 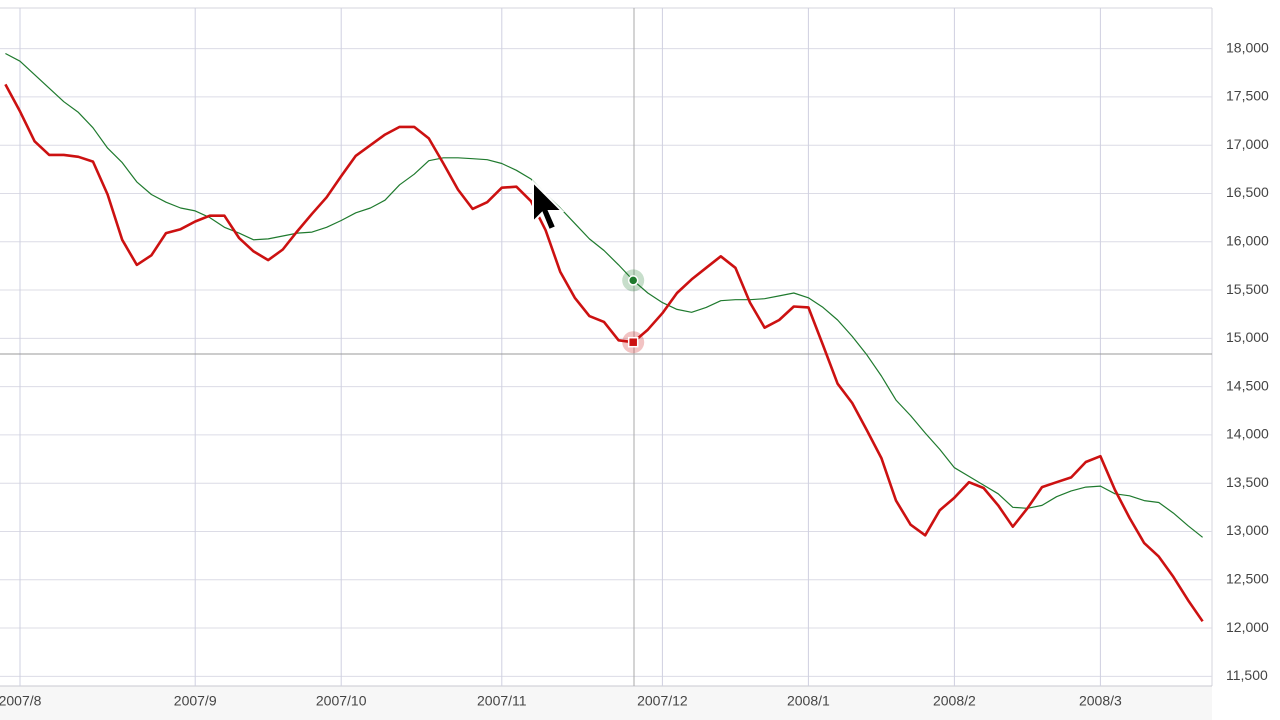 I want to click on x-tick-label: 2007/9, so click(x=195, y=701).